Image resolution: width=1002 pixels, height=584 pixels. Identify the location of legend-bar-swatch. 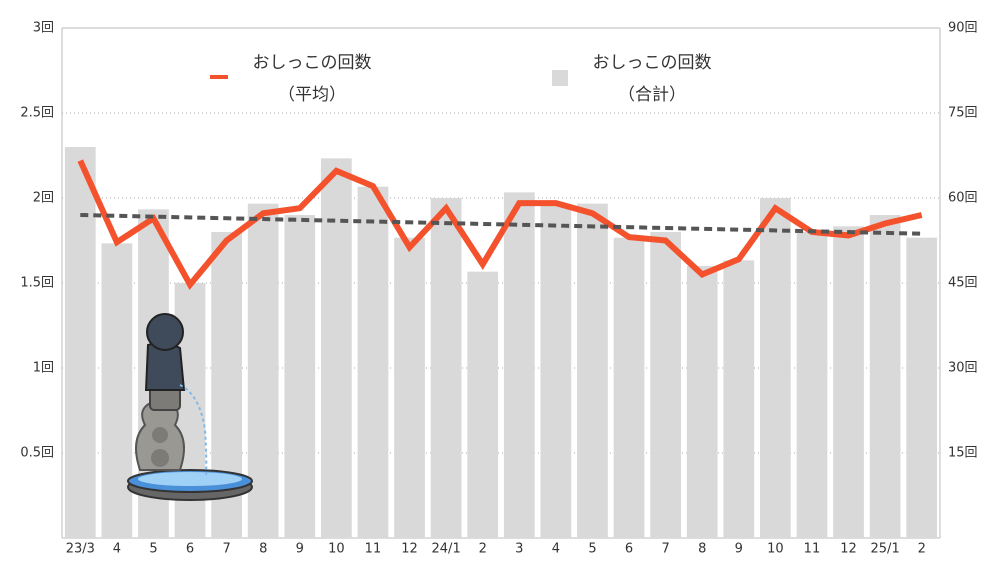
(560, 78).